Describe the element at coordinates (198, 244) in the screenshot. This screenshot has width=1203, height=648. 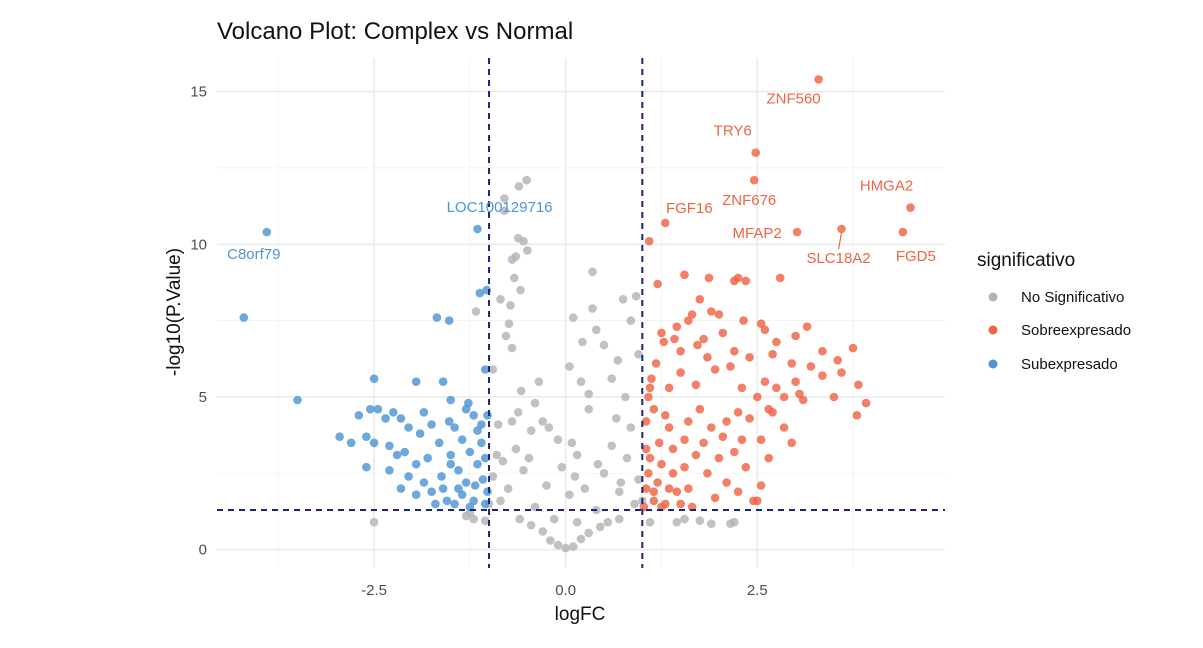
I see `y-tick-label: 10` at that location.